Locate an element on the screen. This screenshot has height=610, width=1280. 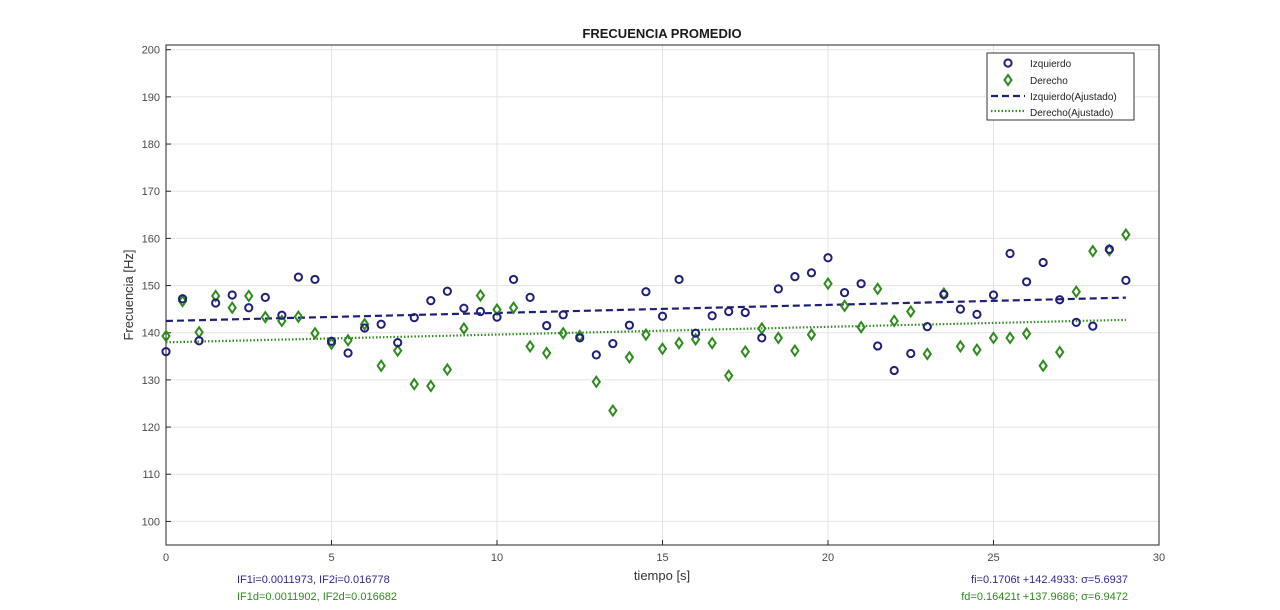
annotation-left-line1: IF1i=0.0011973, IF2i=0.016778 is located at coordinates (313, 580).